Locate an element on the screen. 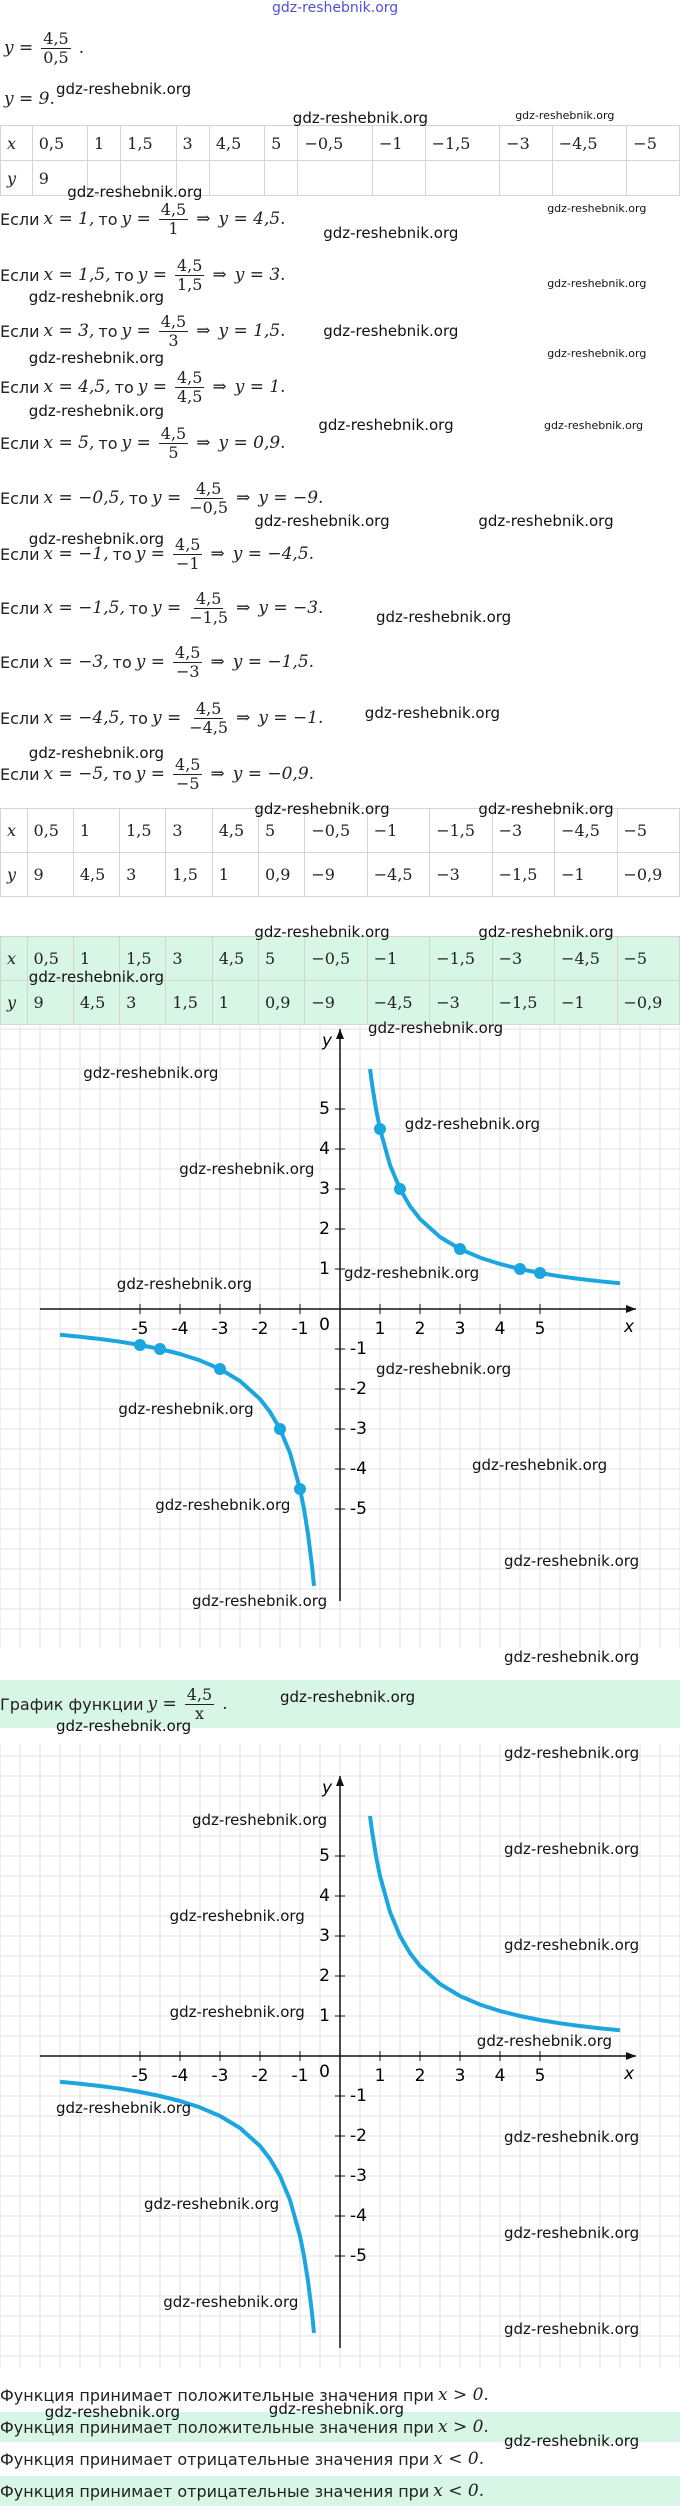  fraction: 4,5 −3 is located at coordinates (188, 662).